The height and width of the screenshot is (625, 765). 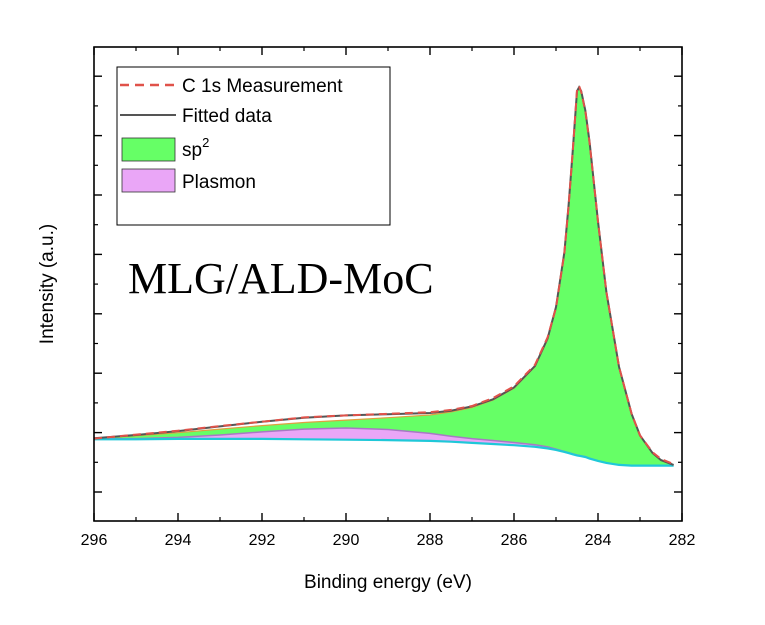 I want to click on legend-sp2-superscript: 2, so click(x=205, y=142).